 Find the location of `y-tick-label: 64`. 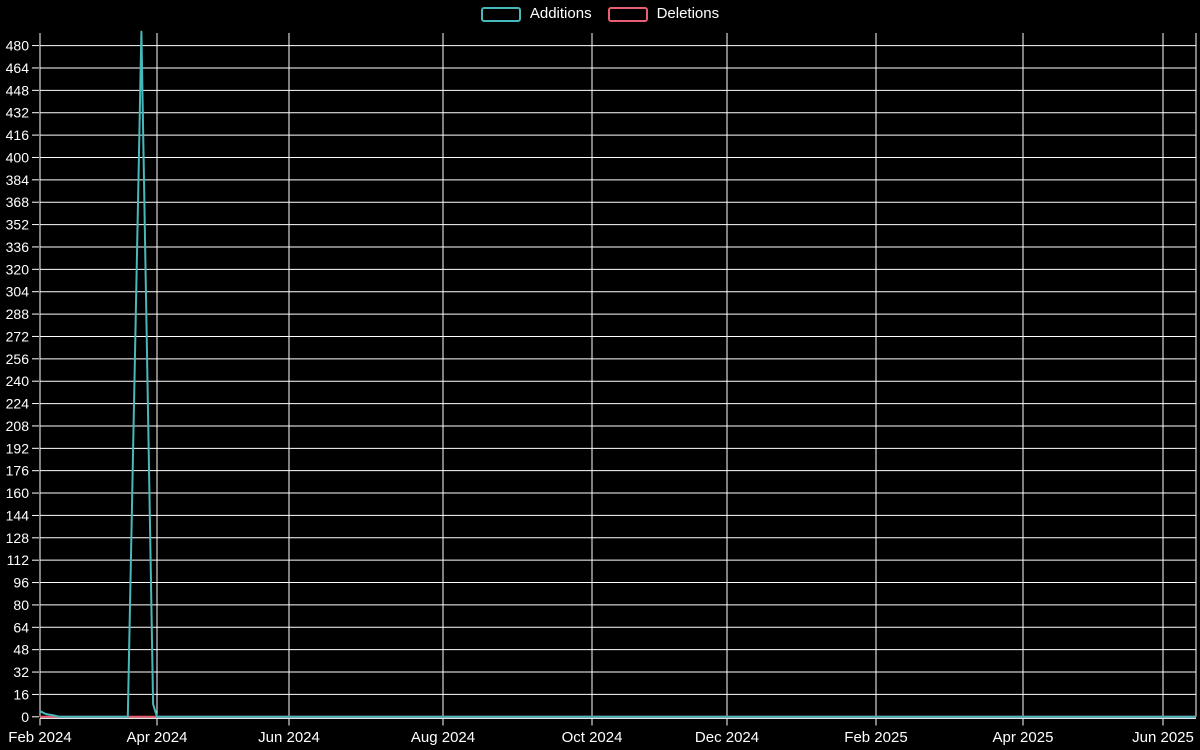

y-tick-label: 64 is located at coordinates (21, 627).